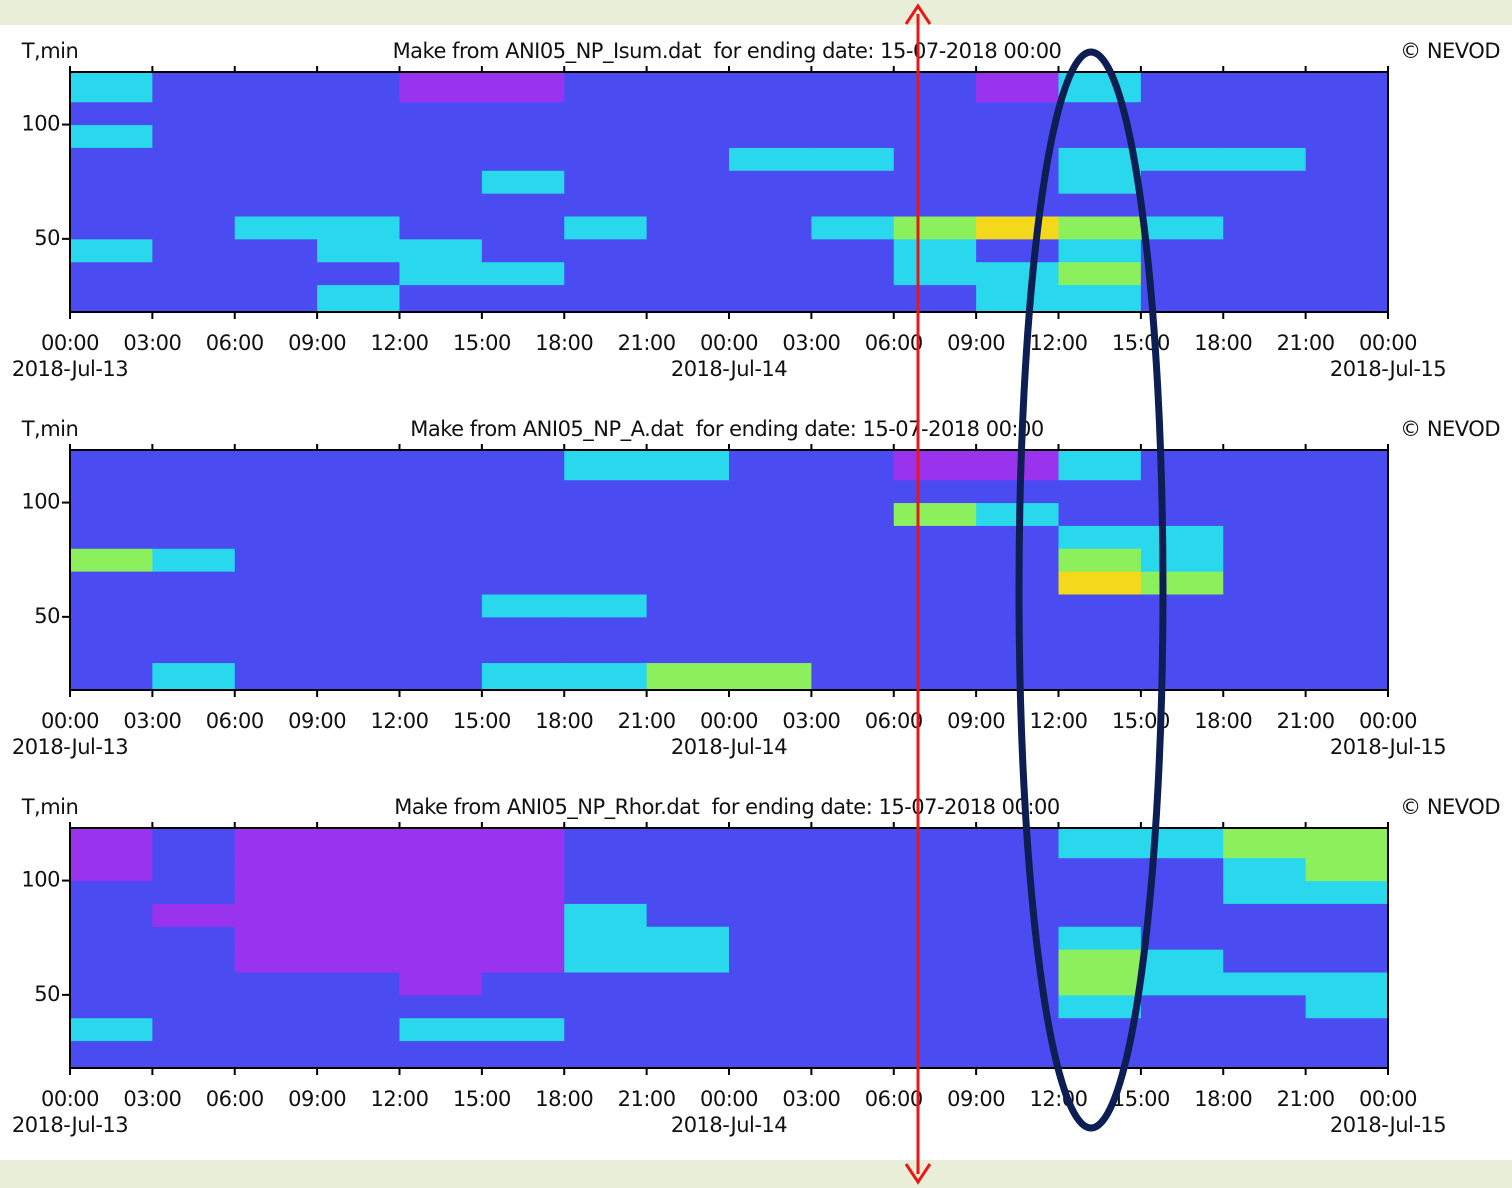 This screenshot has height=1188, width=1512. I want to click on date-label: 2018-Jul-13, so click(70, 1125).